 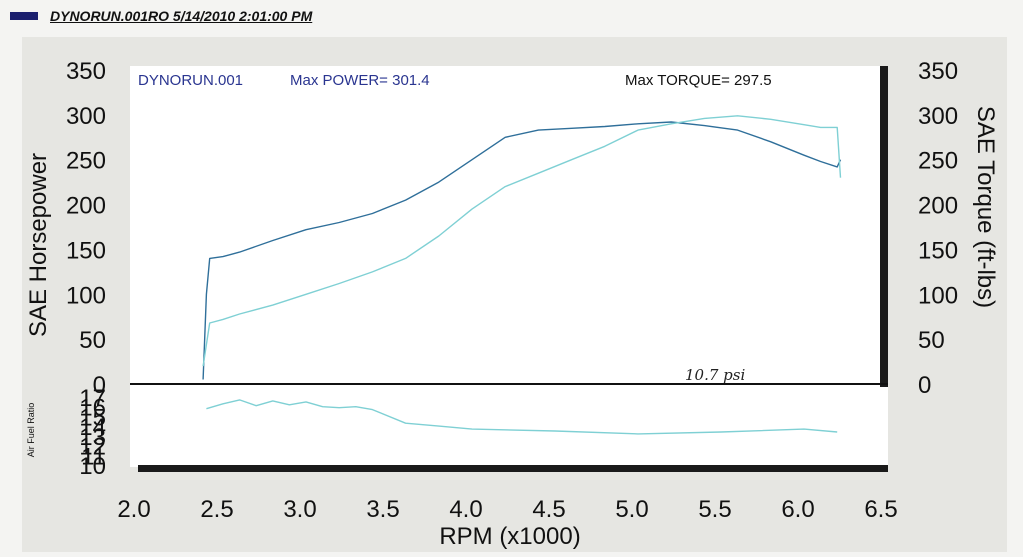 What do you see at coordinates (86, 71) in the screenshot?
I see `left-tick-label: 350` at bounding box center [86, 71].